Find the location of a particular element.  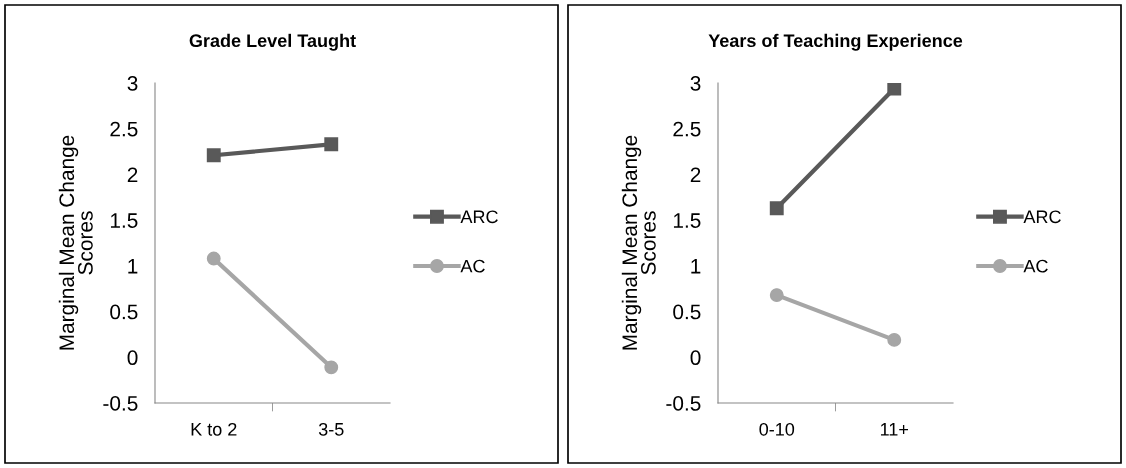

x-tick-label: 3-5 is located at coordinates (331, 429).